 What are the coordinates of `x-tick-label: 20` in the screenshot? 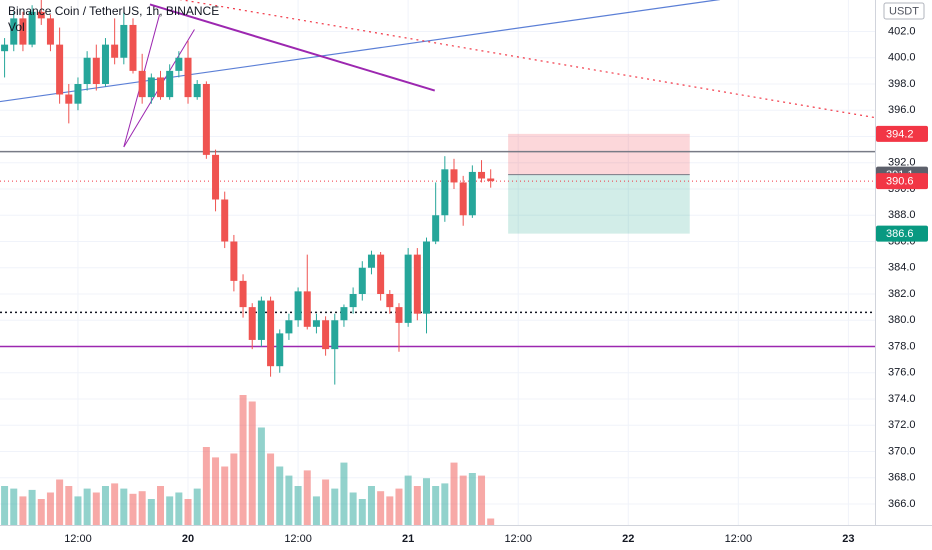 It's located at (188, 539).